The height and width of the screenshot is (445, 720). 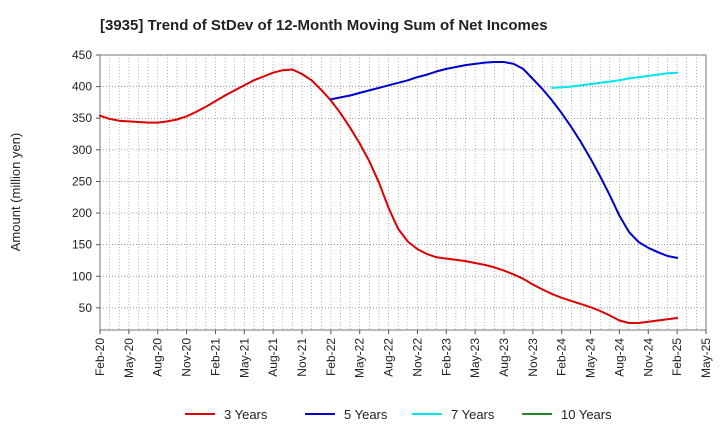 What do you see at coordinates (82, 245) in the screenshot?
I see `y-tick-label: 150` at bounding box center [82, 245].